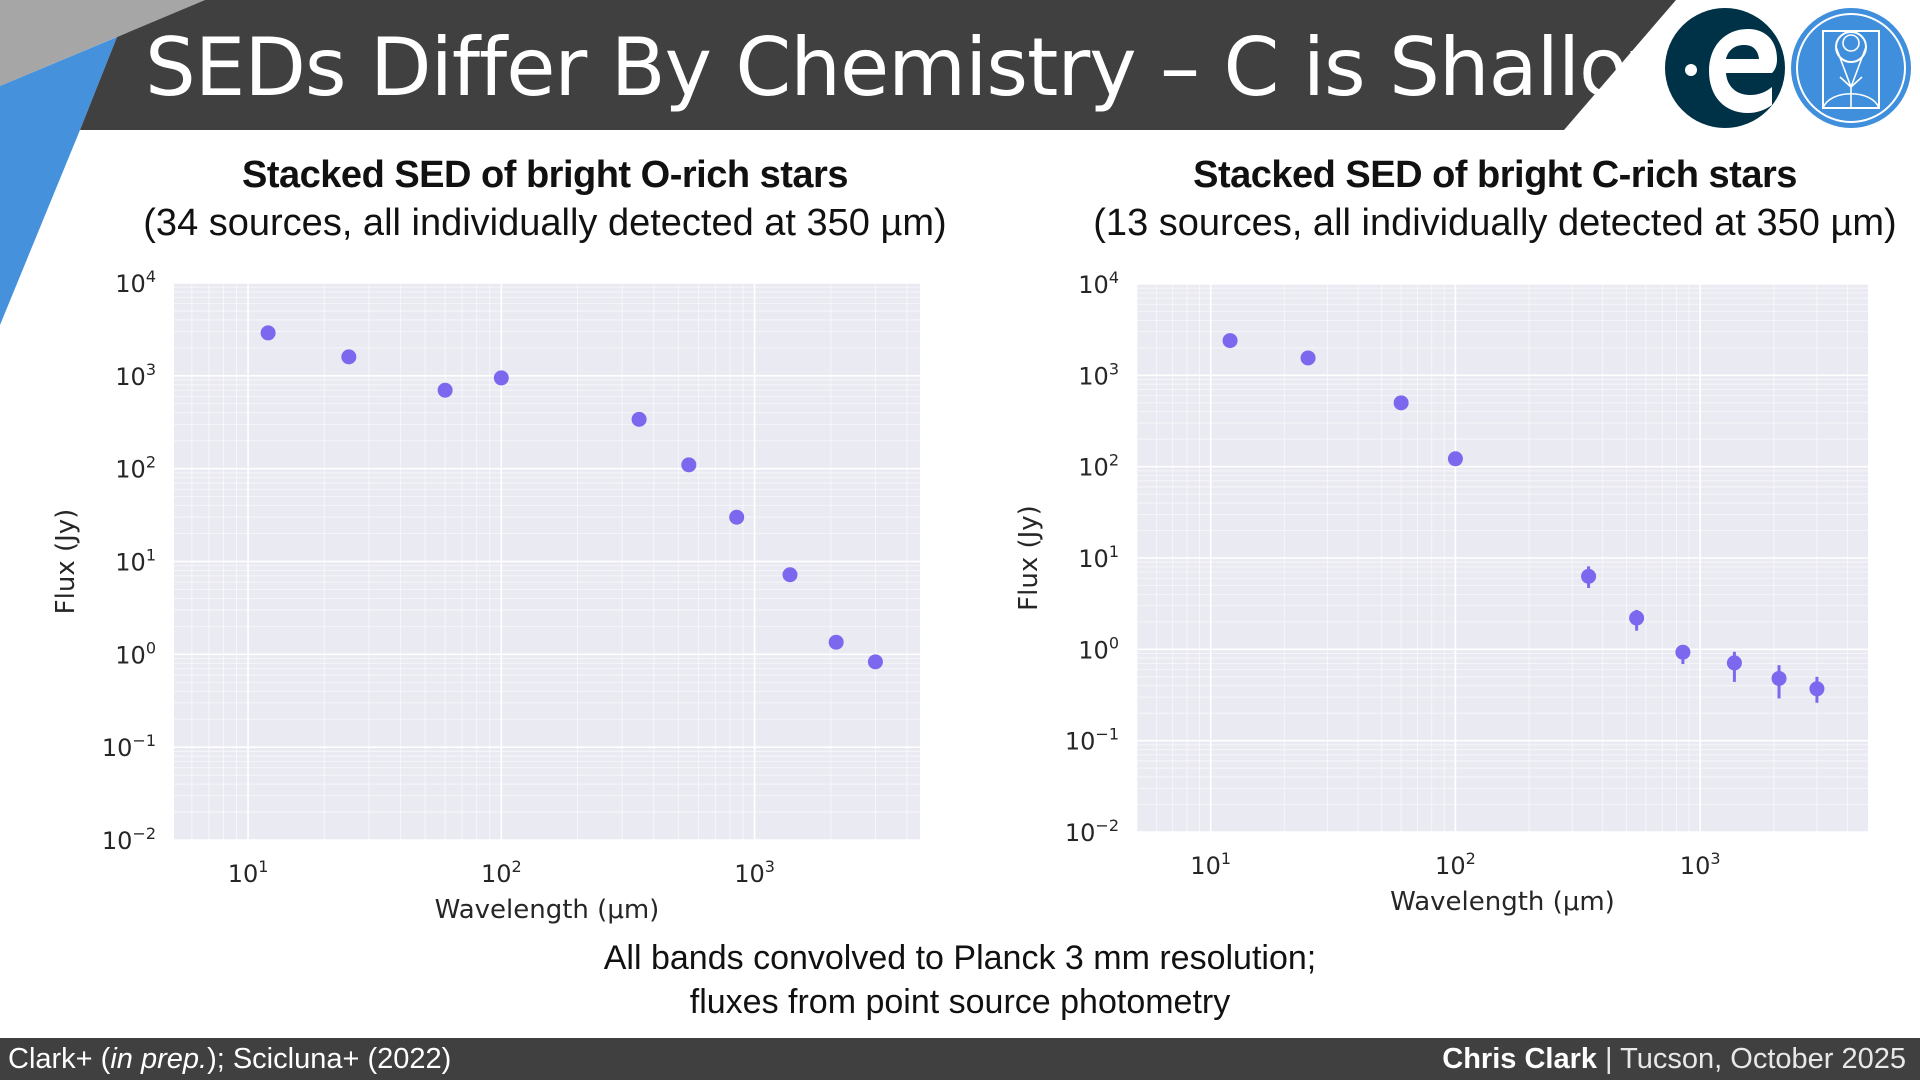 The width and height of the screenshot is (1920, 1080). What do you see at coordinates (1763, 1059) in the screenshot?
I see `footer-venue: Tucson, October 2025` at bounding box center [1763, 1059].